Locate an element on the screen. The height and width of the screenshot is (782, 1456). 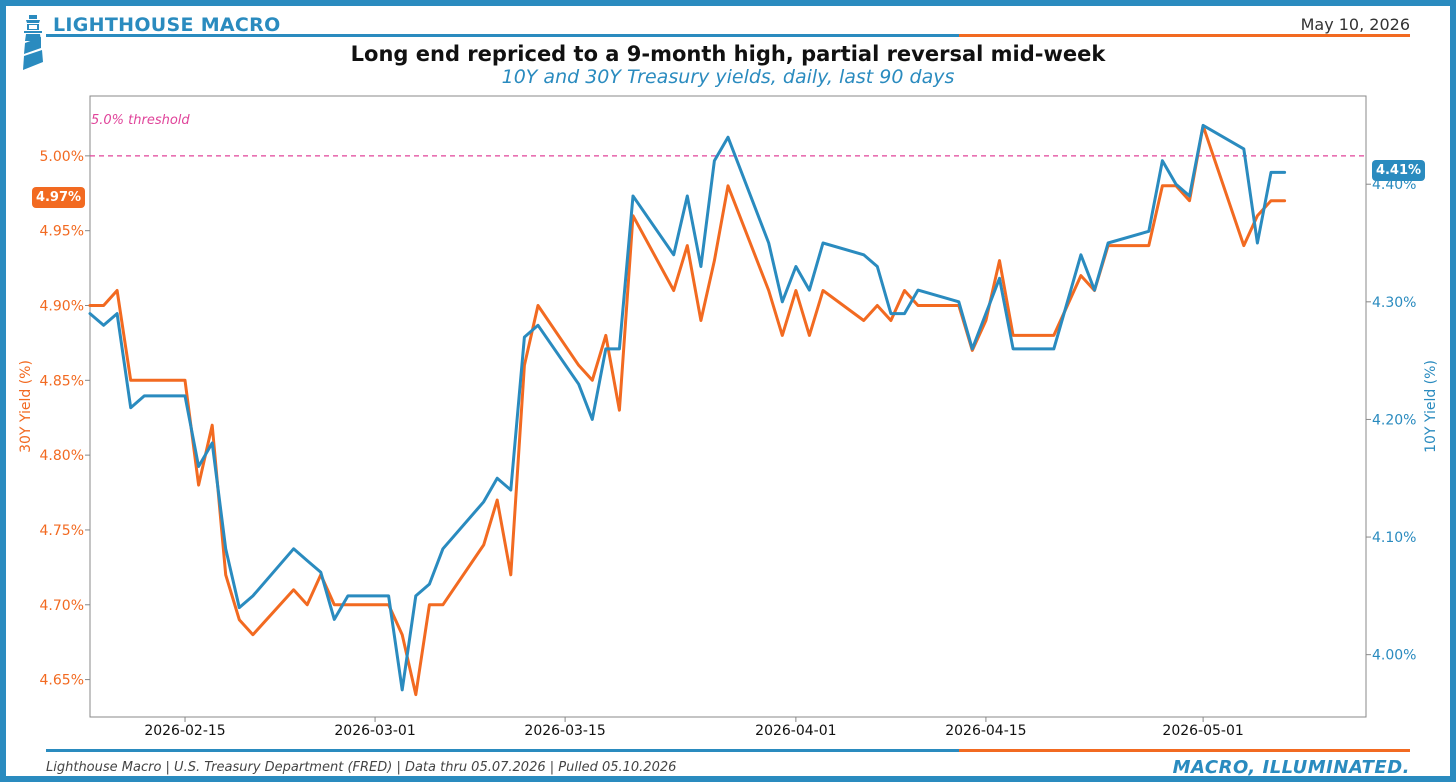
y-left-tick-label: 4.85% is located at coordinates (62, 381).